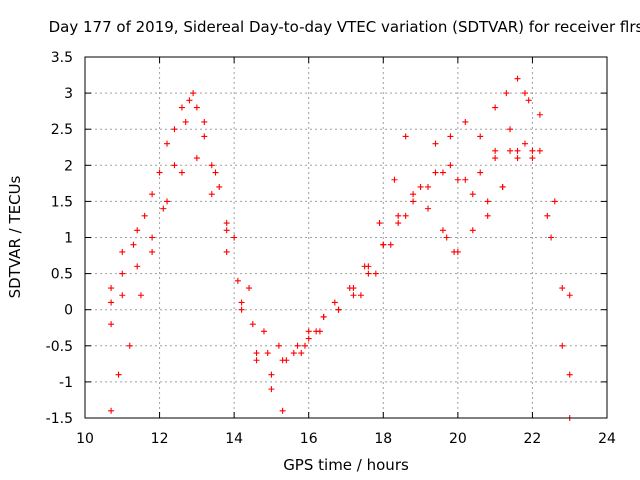 The height and width of the screenshot is (480, 640). What do you see at coordinates (607, 439) in the screenshot?
I see `x-tick-label: 24` at bounding box center [607, 439].